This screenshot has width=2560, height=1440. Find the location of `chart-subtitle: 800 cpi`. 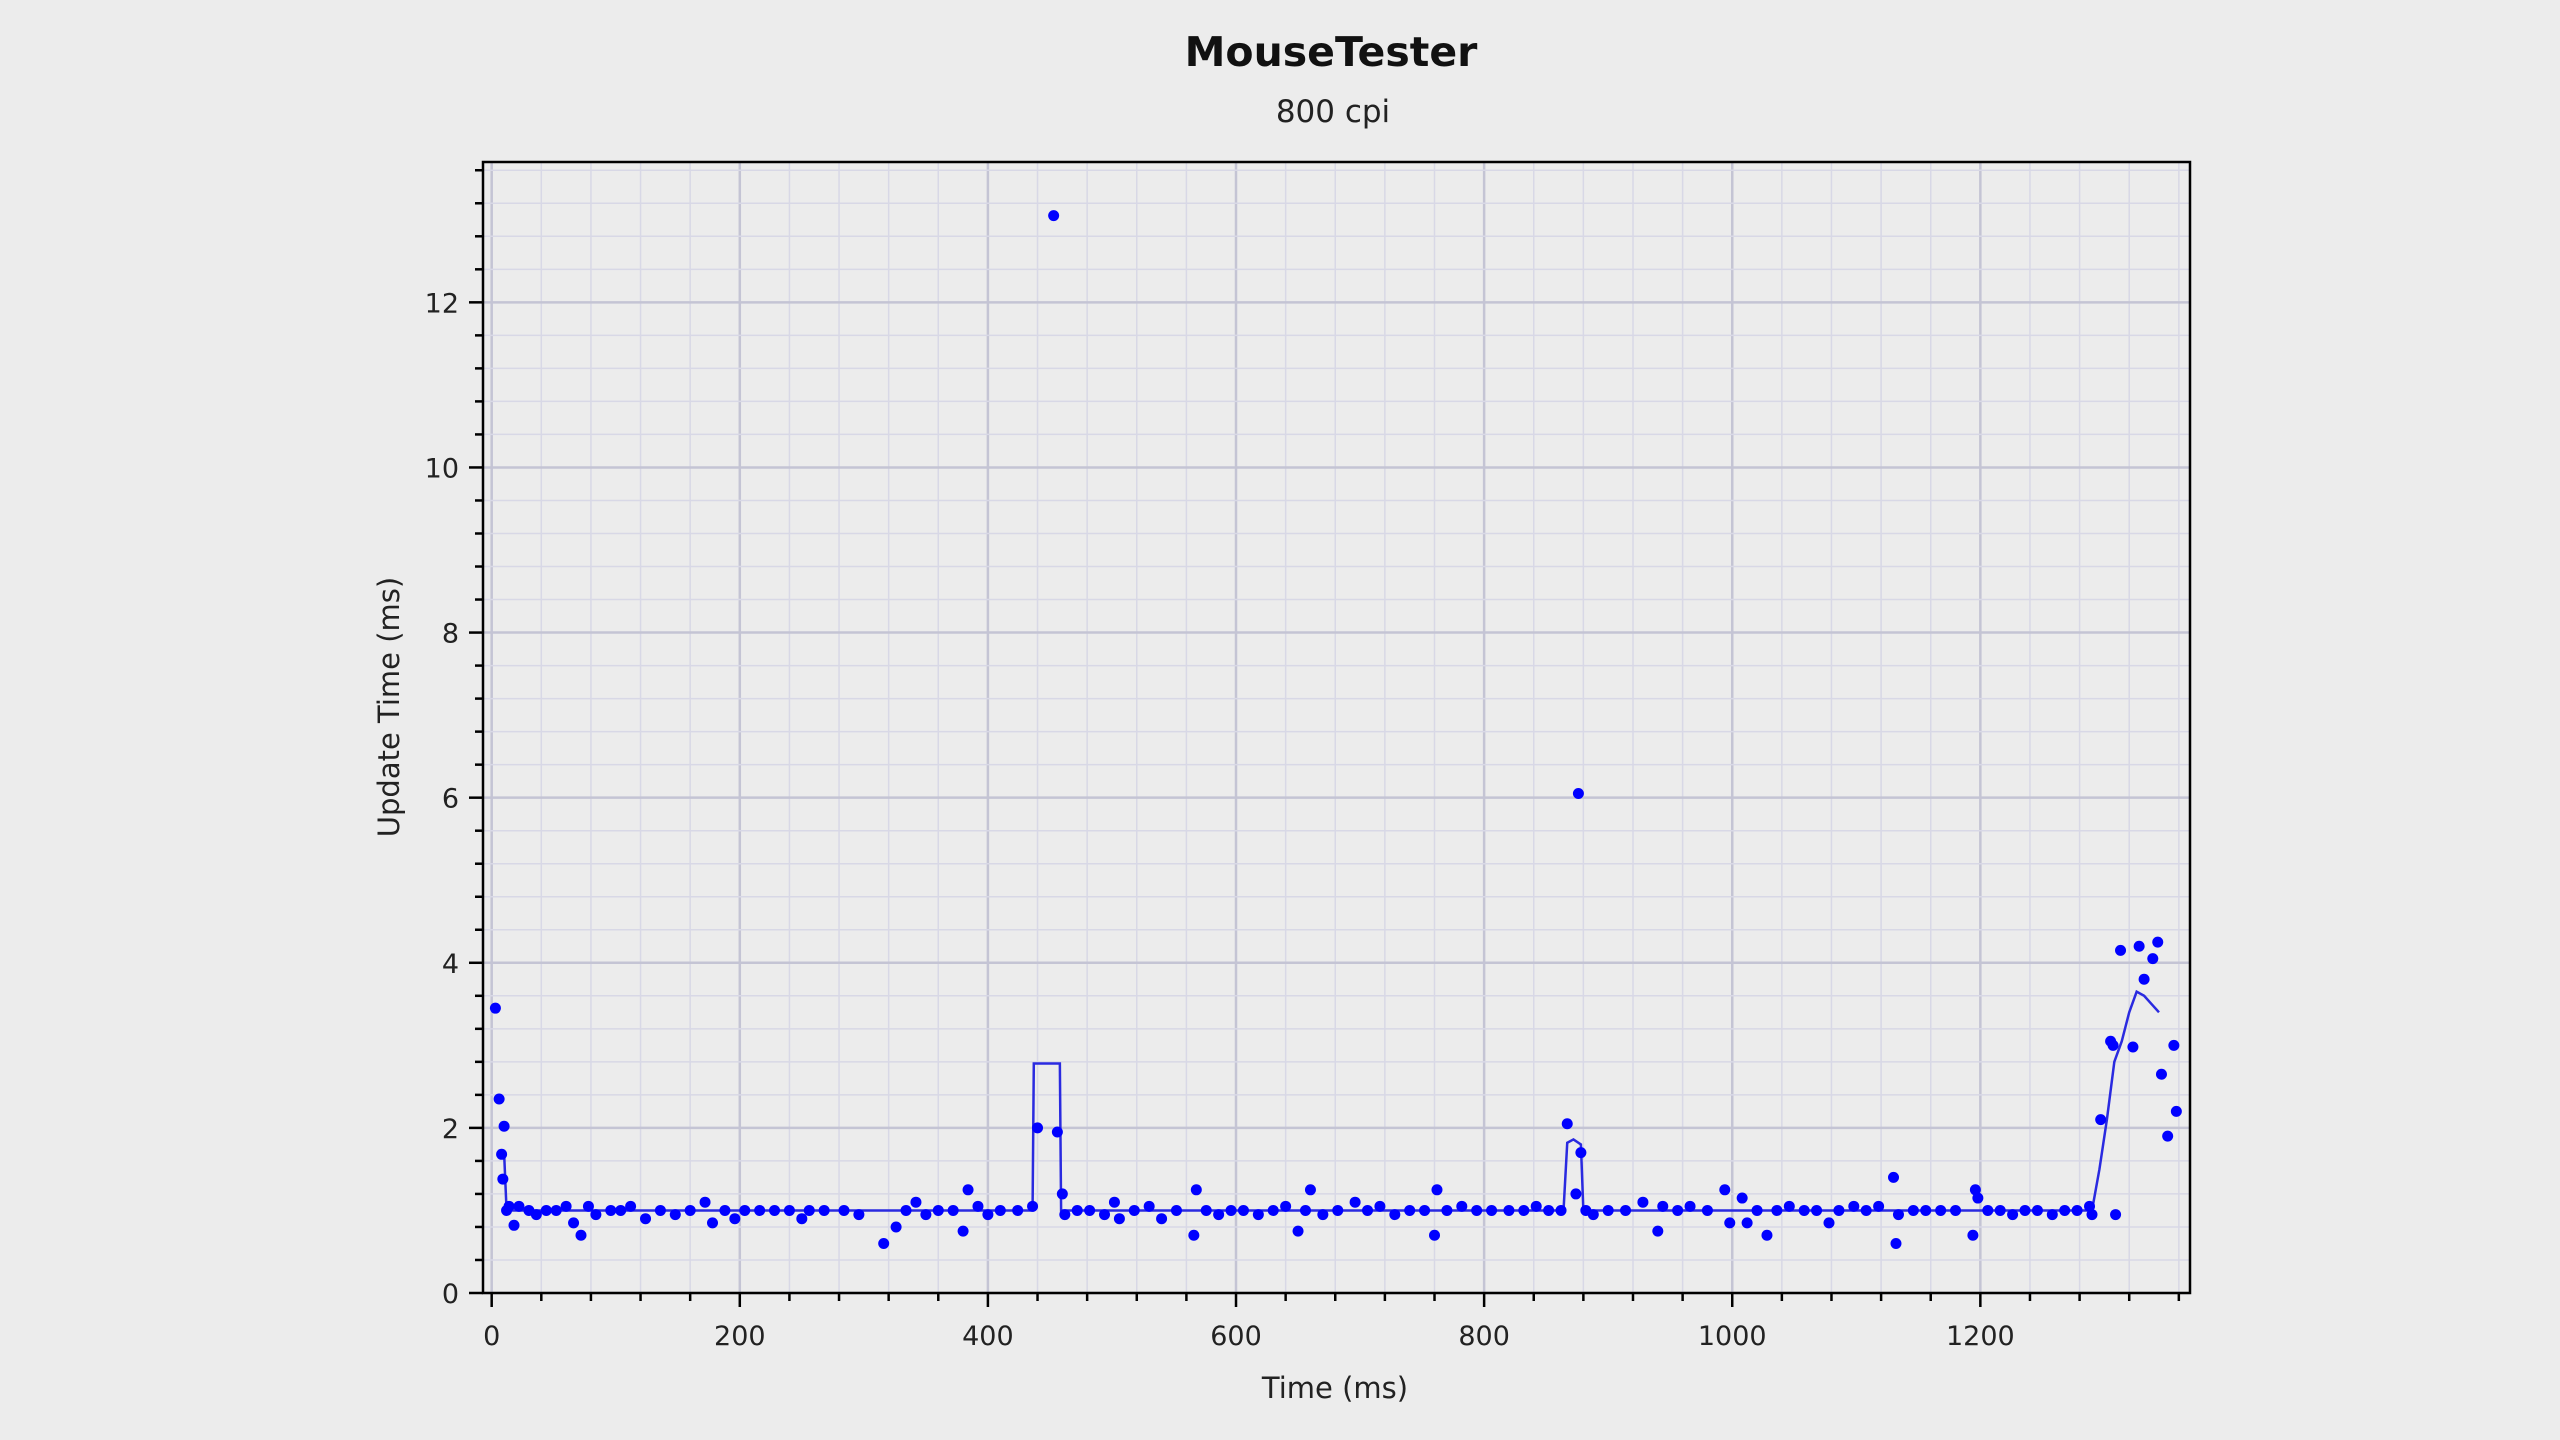

chart-subtitle: 800 cpi is located at coordinates (1333, 112).